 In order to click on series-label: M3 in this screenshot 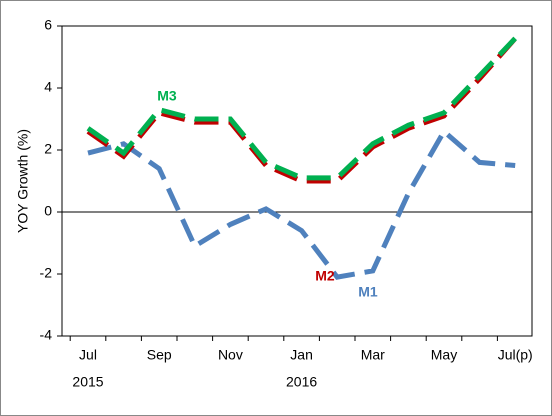, I will do `click(167, 96)`.